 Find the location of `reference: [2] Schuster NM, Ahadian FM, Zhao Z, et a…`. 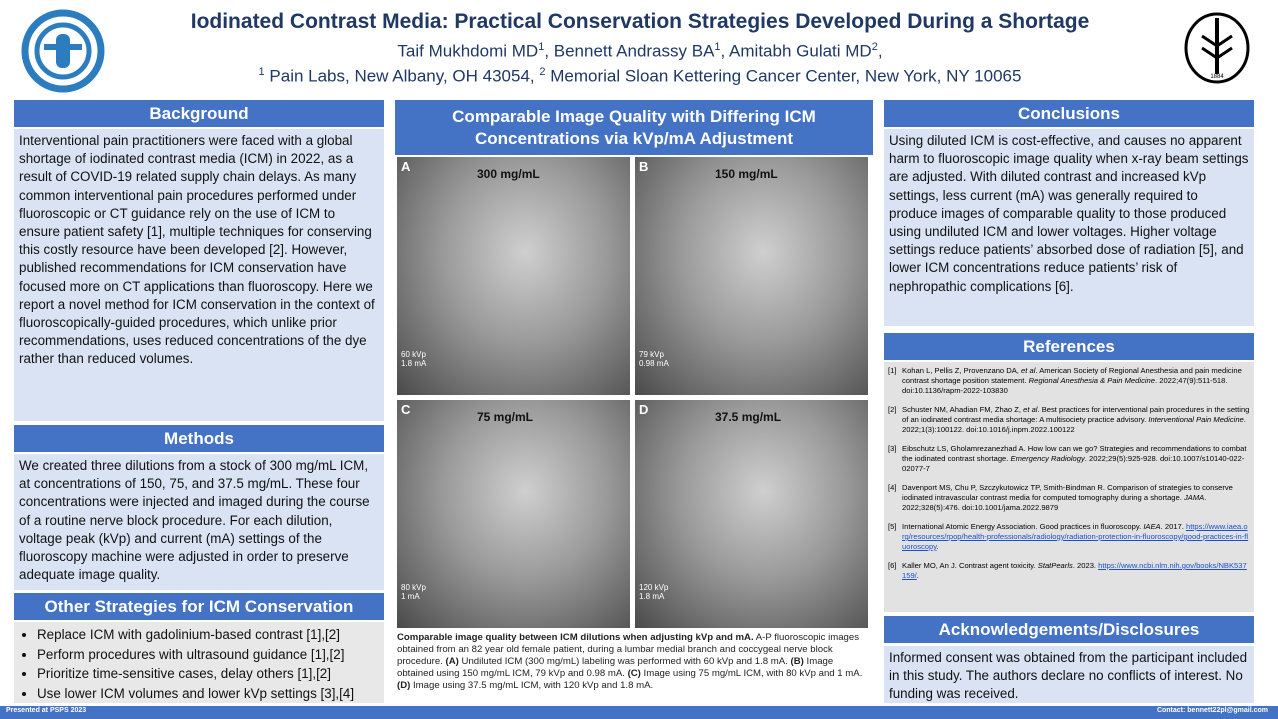

reference: [2] Schuster NM, Ahadian FM, Zhao Z, et a… is located at coordinates (1069, 420).